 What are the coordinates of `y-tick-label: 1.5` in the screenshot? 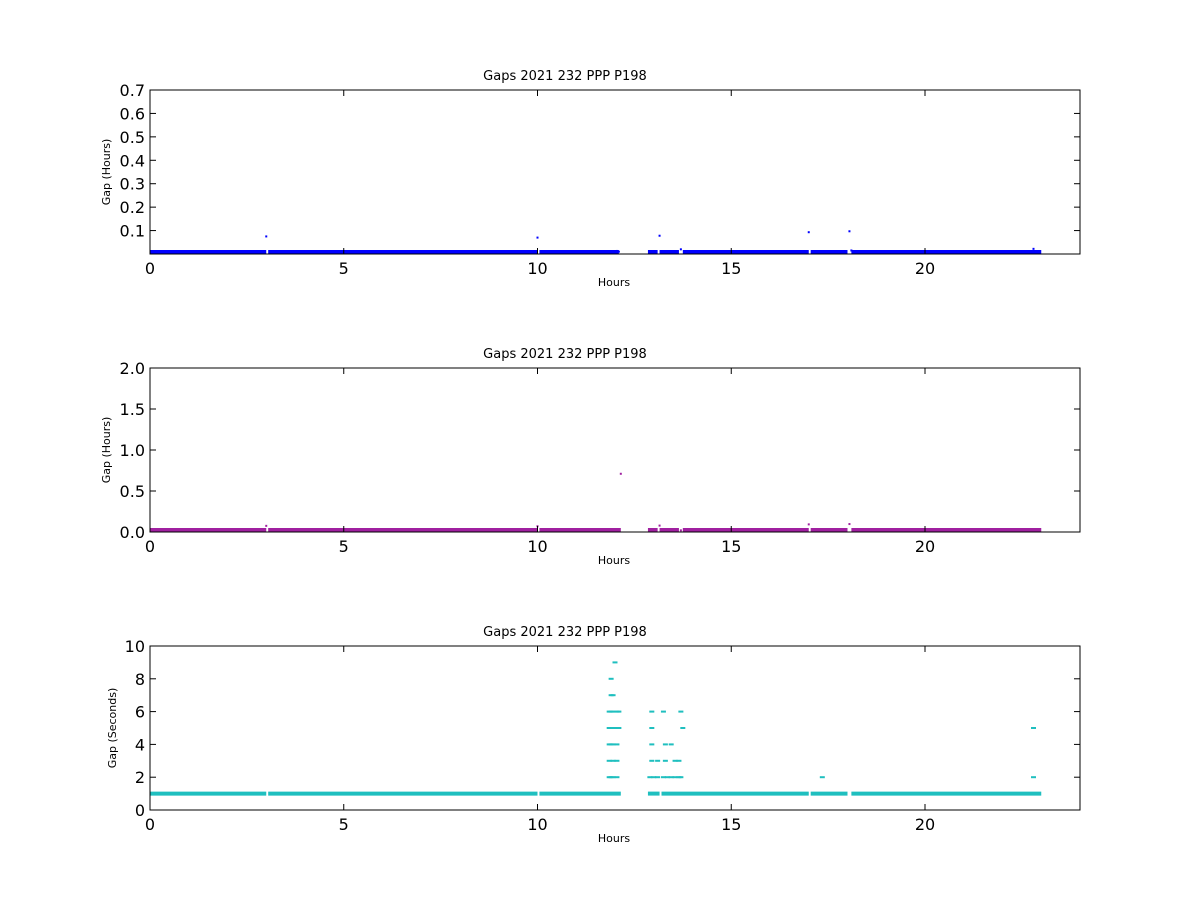 It's located at (132, 409).